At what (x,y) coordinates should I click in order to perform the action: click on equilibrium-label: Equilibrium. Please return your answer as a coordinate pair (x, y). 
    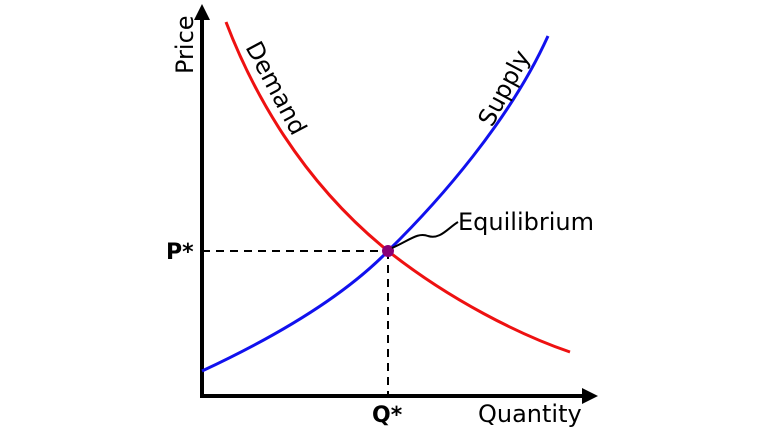
    Looking at the image, I should click on (526, 222).